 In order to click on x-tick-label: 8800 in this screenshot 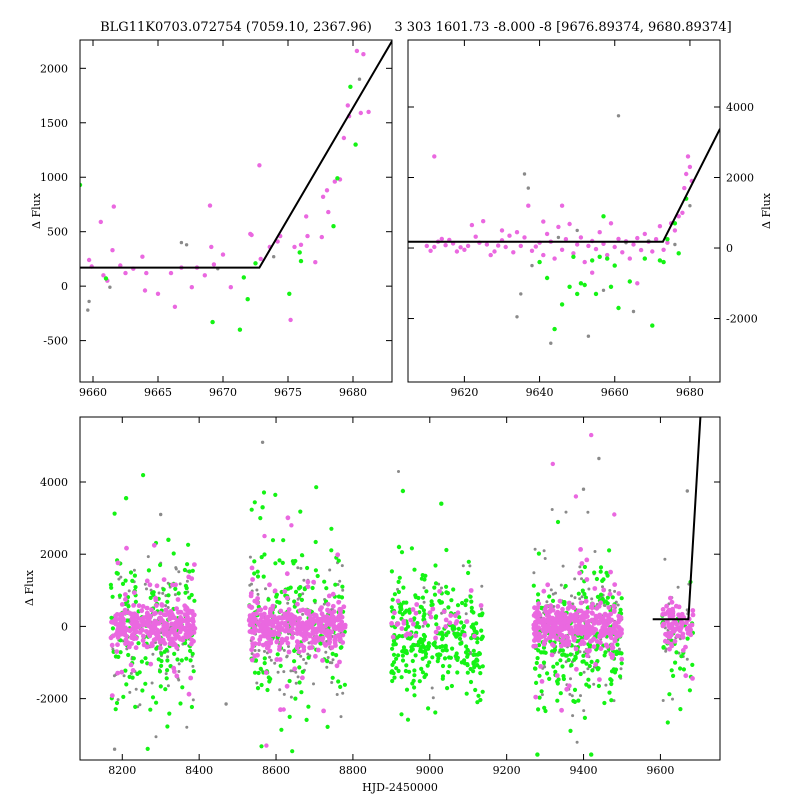, I will do `click(353, 770)`.